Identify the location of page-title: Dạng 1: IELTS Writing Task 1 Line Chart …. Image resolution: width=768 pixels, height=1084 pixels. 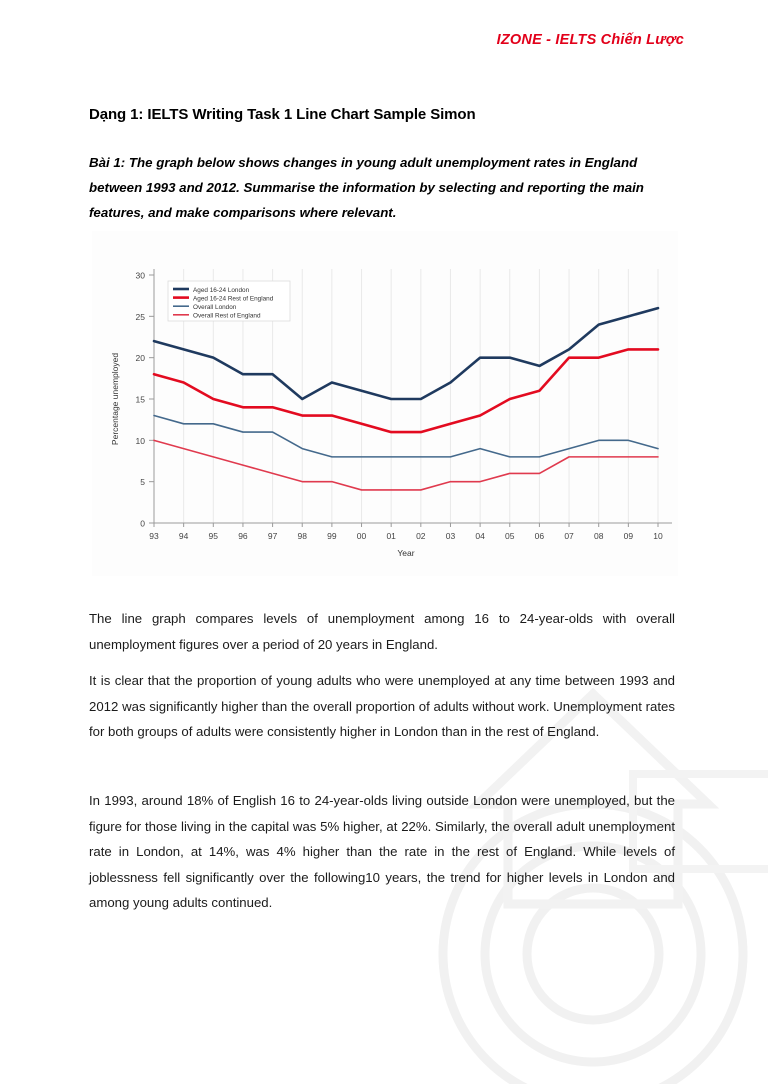
(282, 114).